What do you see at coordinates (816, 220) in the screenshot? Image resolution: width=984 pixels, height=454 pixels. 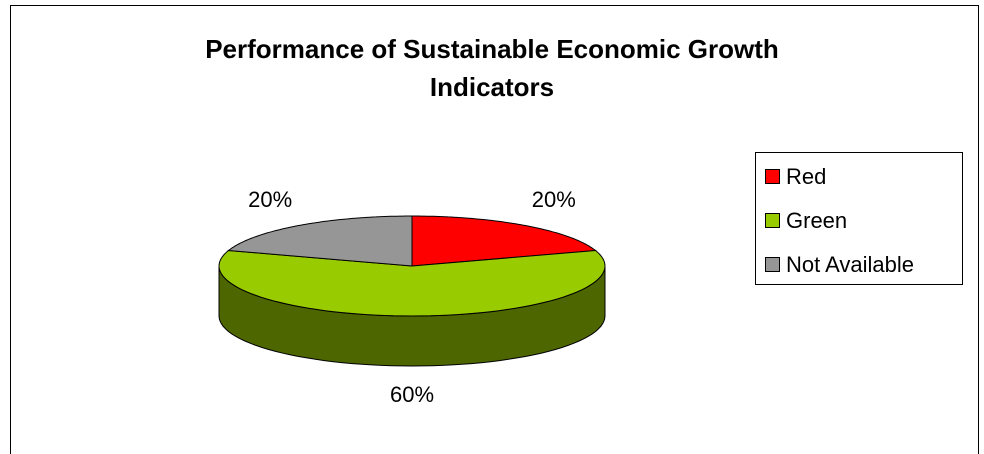 I see `legend-label: Green` at bounding box center [816, 220].